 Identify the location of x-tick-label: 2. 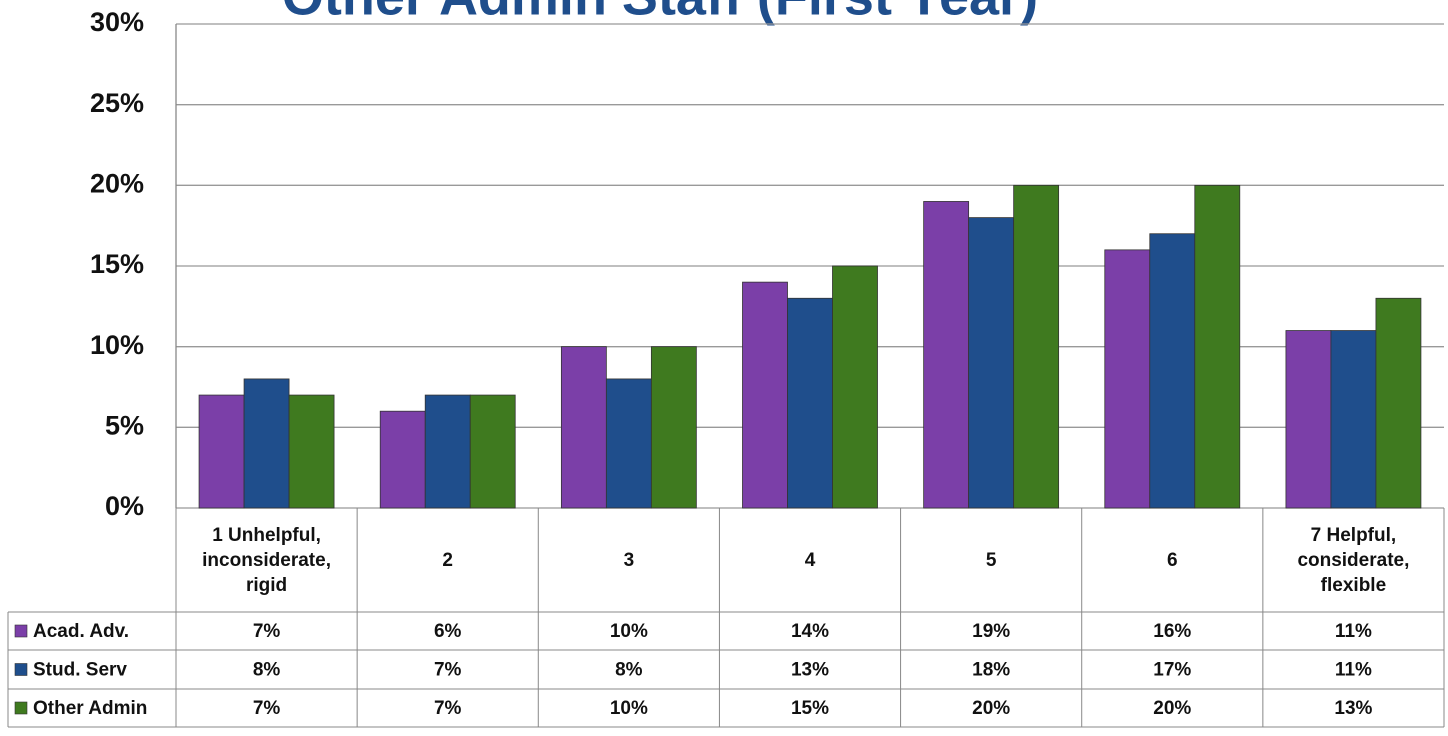
(447, 560).